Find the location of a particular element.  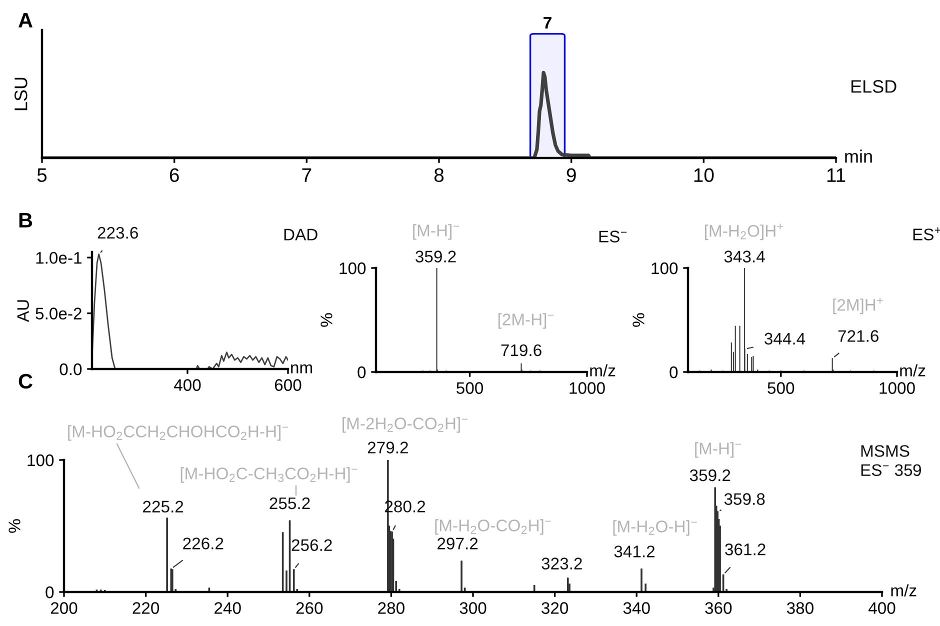

x-tick-label: 11 is located at coordinates (836, 175).